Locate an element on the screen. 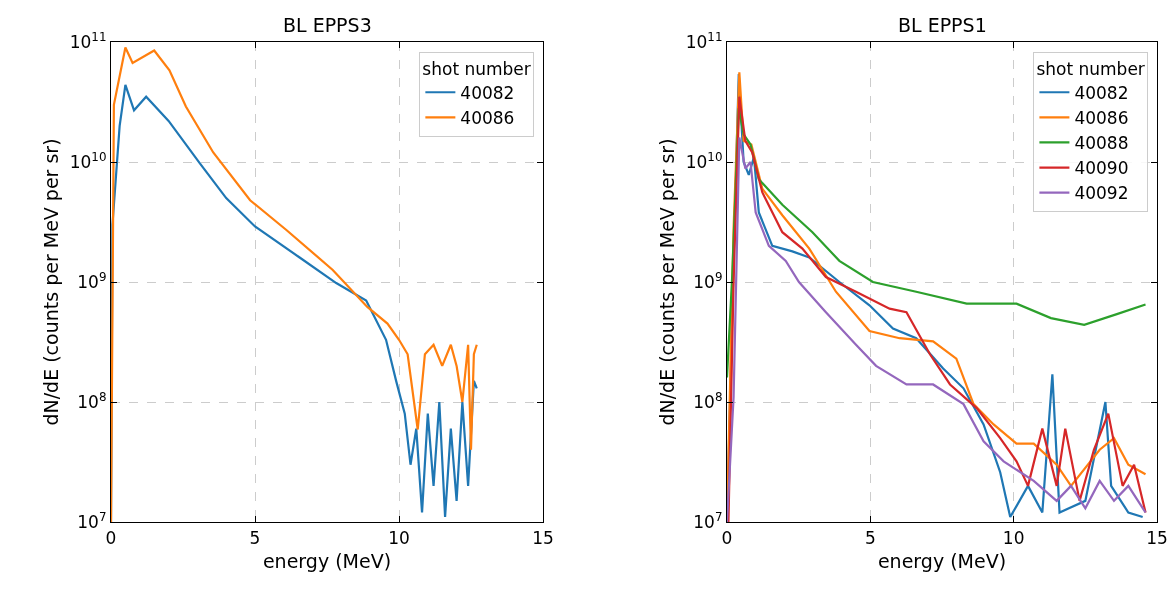 The image size is (1172, 596). legend-label: 40088 is located at coordinates (1101, 143).